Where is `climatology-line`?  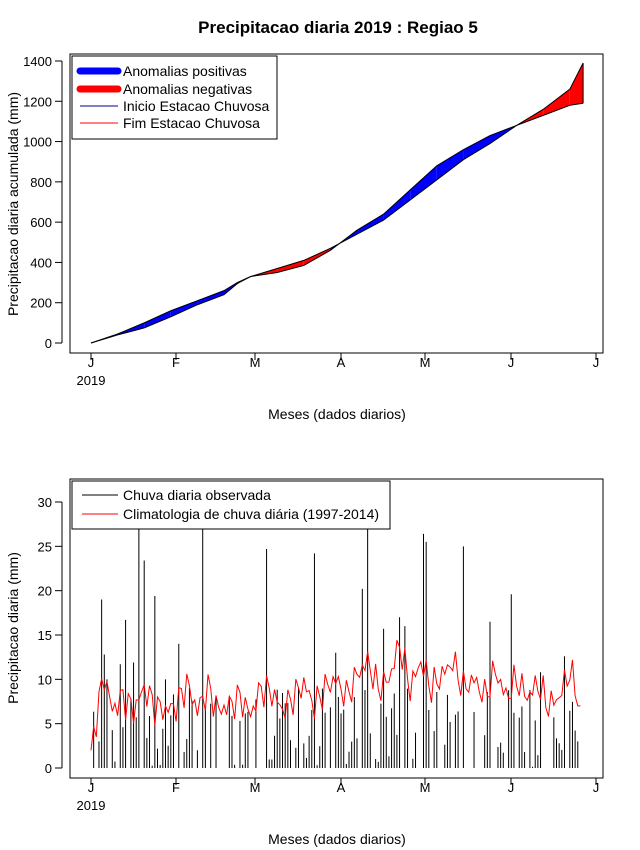
climatology-line is located at coordinates (335, 695).